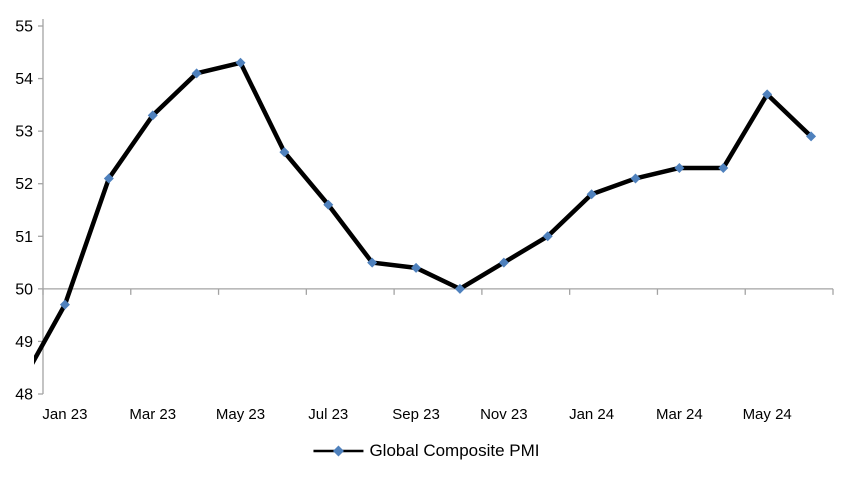 The image size is (852, 481). What do you see at coordinates (24, 289) in the screenshot?
I see `y-tick-label: 50` at bounding box center [24, 289].